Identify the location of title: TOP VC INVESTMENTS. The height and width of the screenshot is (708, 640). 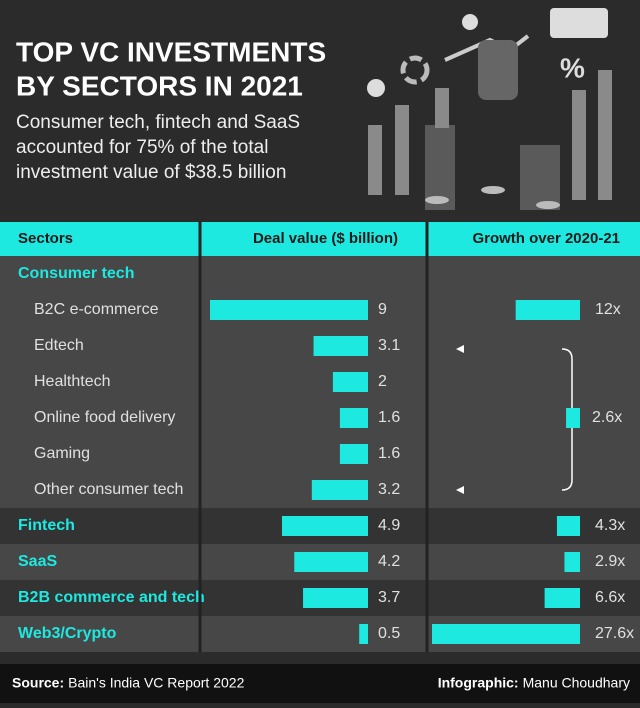
(171, 51).